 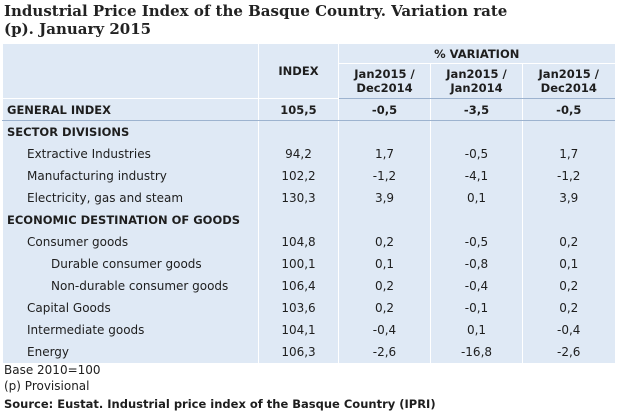 What do you see at coordinates (476, 109) in the screenshot?
I see `cell: -3,5` at bounding box center [476, 109].